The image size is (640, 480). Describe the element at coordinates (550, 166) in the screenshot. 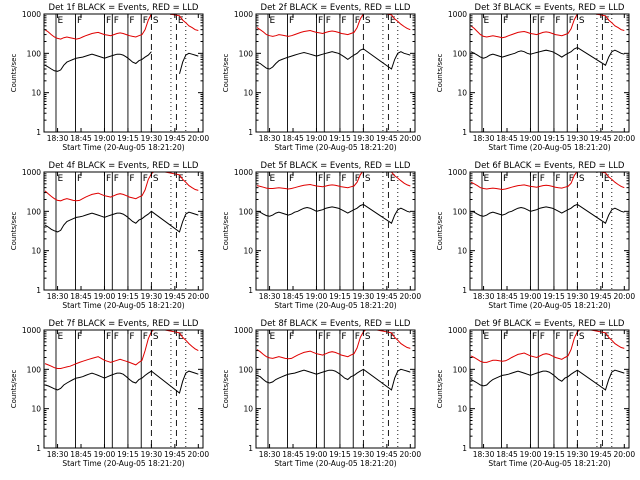

I see `panel-title: Det 6f BLACK = Events, RED = LLD` at that location.